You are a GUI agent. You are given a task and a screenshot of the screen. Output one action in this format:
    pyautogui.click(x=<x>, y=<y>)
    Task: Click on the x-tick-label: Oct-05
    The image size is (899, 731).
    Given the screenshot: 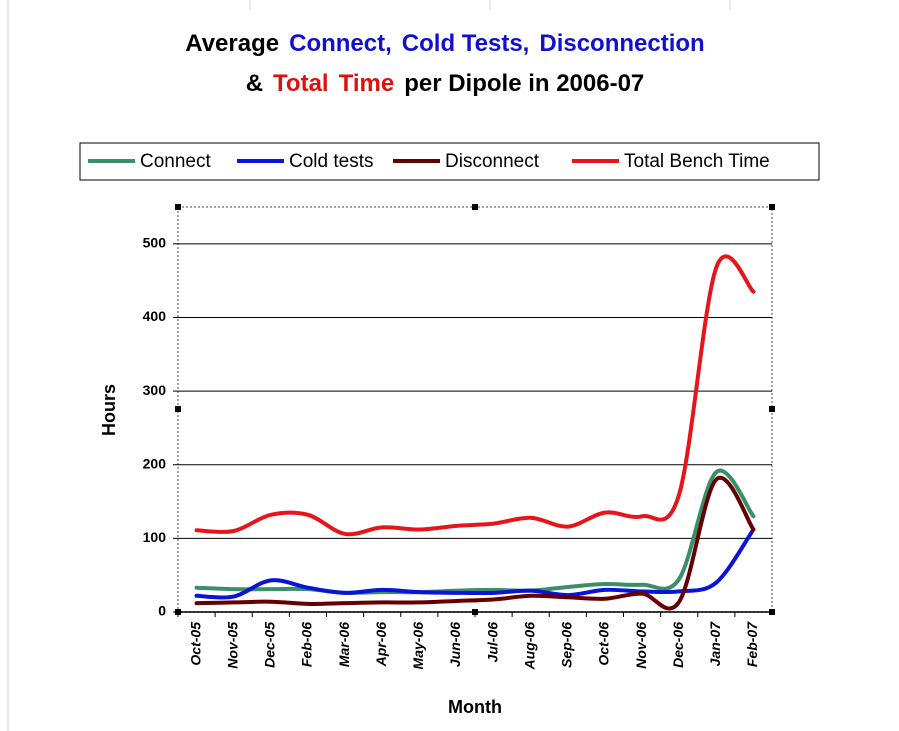 What is the action you would take?
    pyautogui.click(x=195, y=644)
    